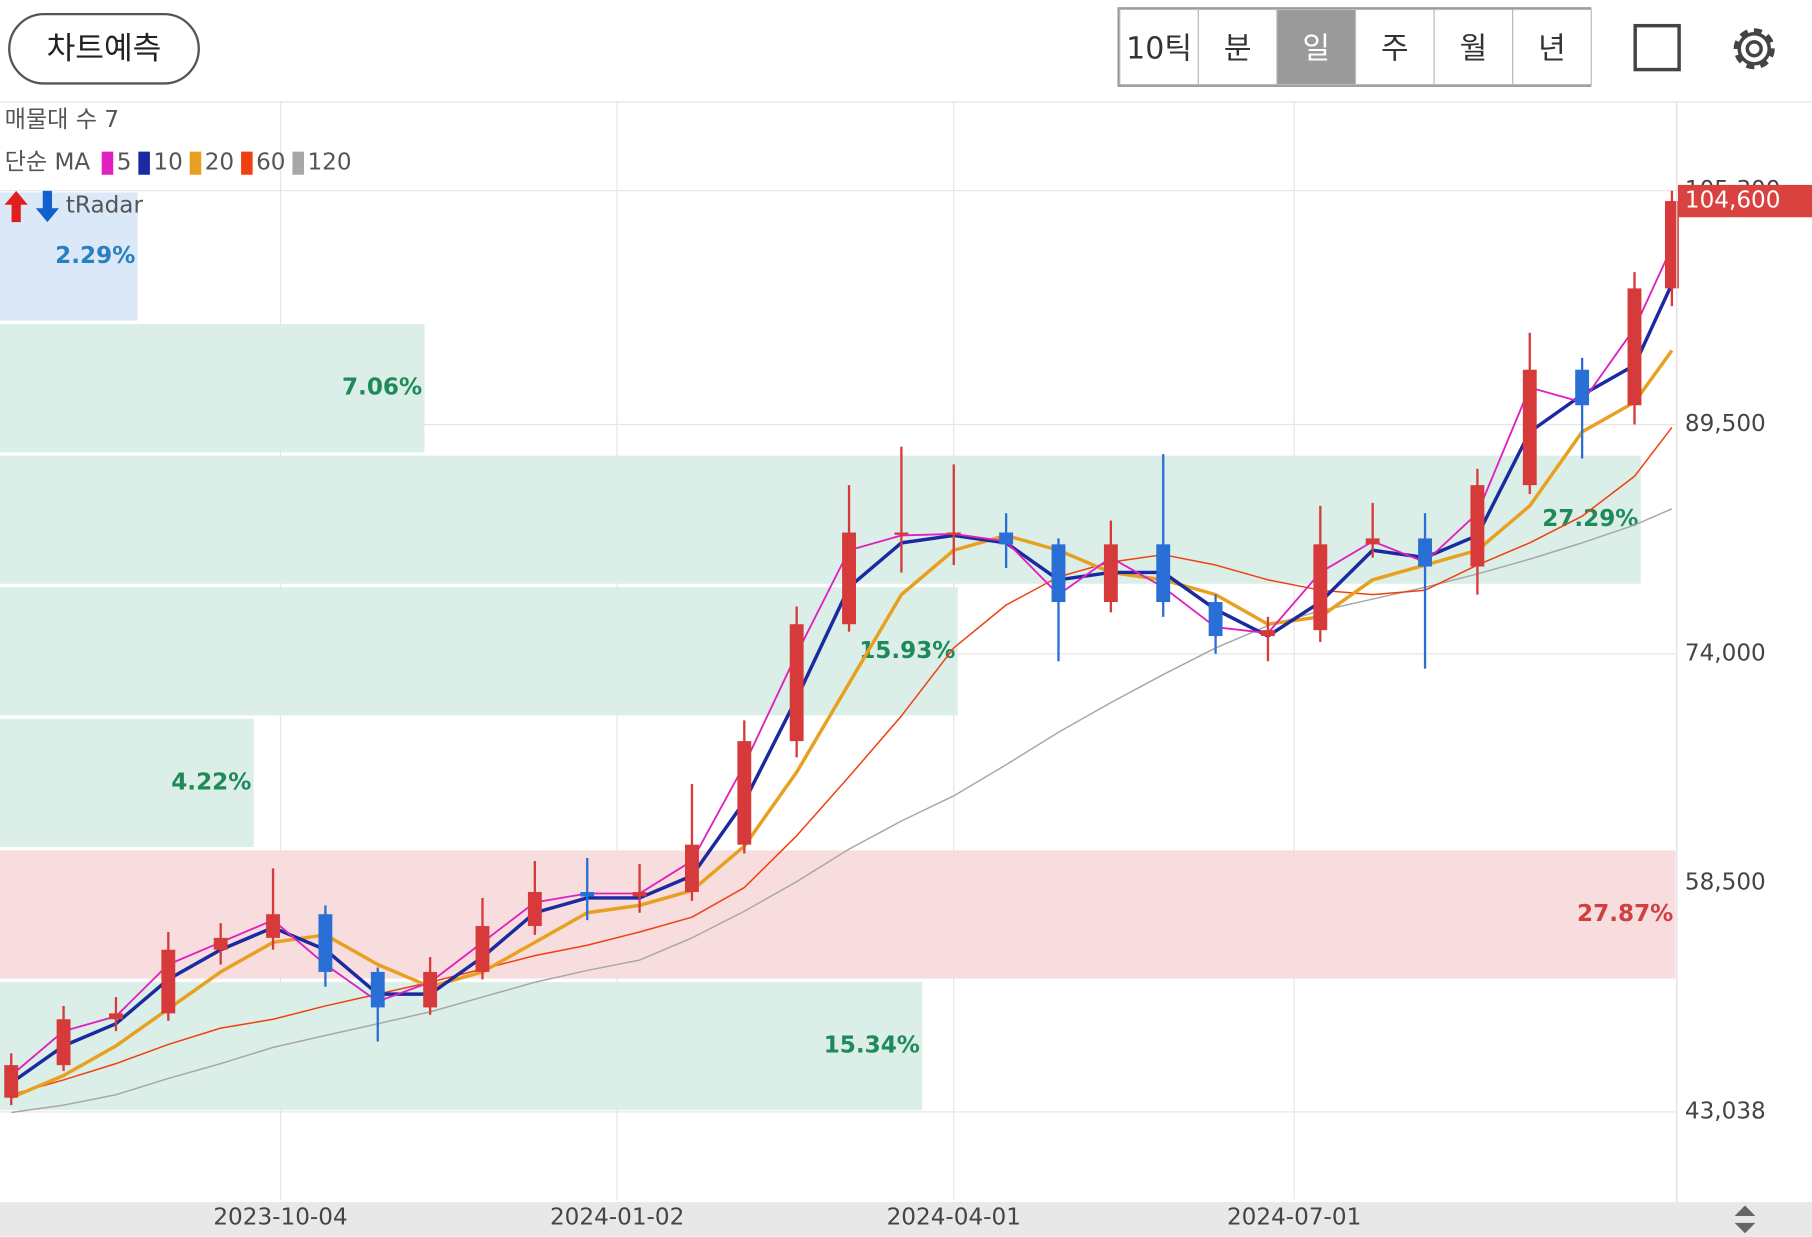 The height and width of the screenshot is (1237, 1812). Describe the element at coordinates (167, 163) in the screenshot. I see `legend-label: 10` at that location.